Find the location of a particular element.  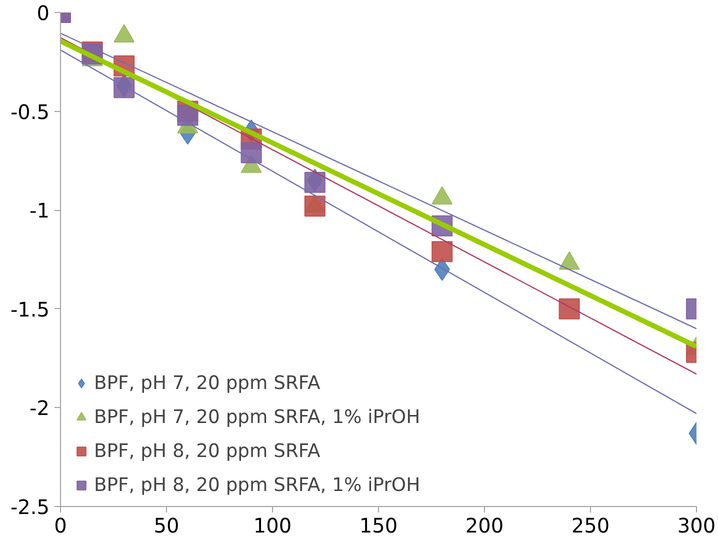

x-tick-label: 200 is located at coordinates (484, 526).